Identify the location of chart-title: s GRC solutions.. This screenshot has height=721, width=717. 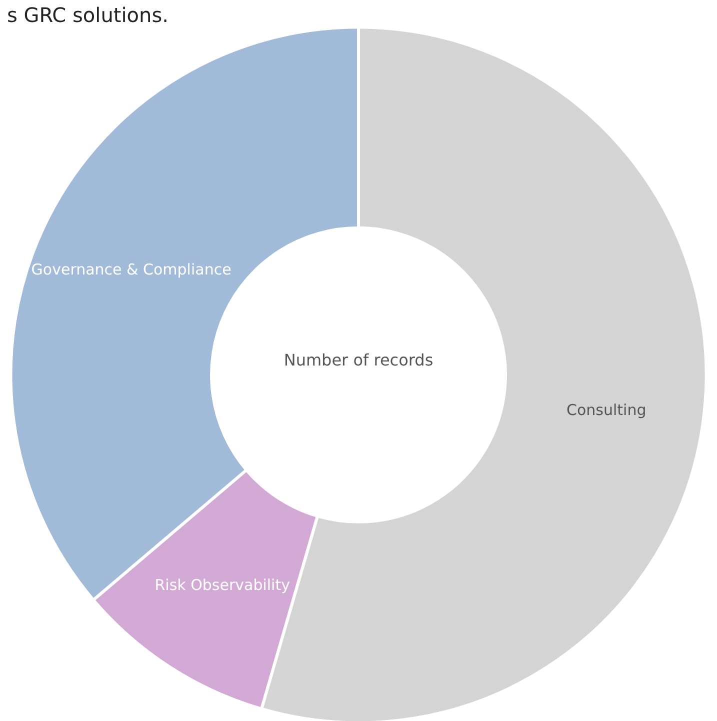
(87, 15).